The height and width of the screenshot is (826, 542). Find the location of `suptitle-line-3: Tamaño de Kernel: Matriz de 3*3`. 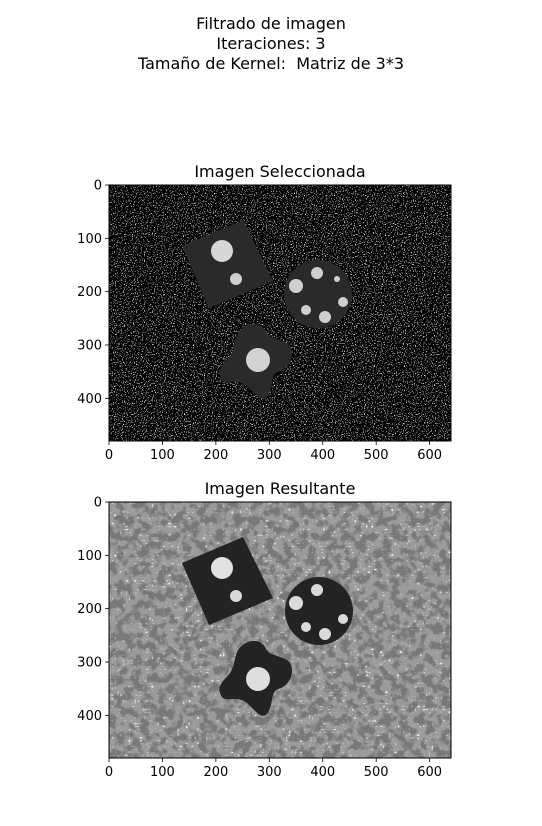

suptitle-line-3: Tamaño de Kernel: Matriz de 3*3 is located at coordinates (271, 63).